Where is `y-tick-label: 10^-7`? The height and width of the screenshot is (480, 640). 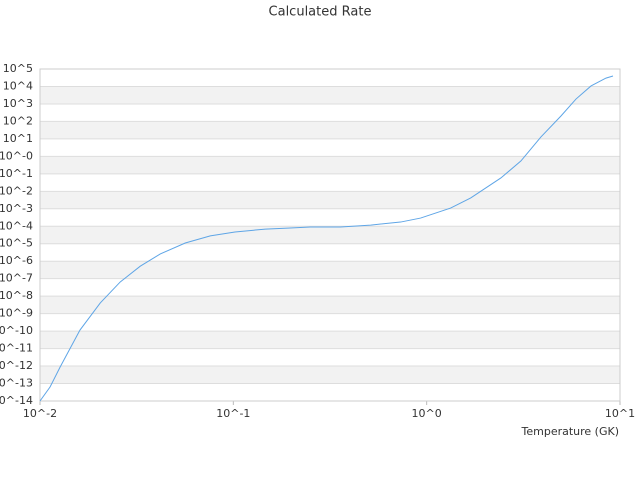
y-tick-label: 10^-7 is located at coordinates (16, 278).